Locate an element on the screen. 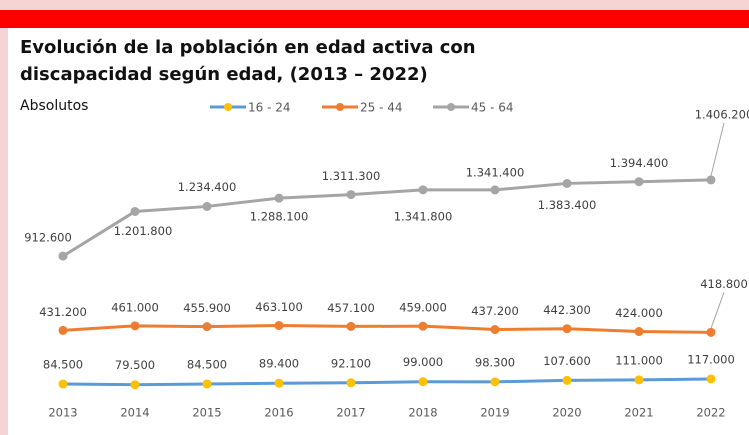 The height and width of the screenshot is (435, 749). legend-label: 45 - 64 is located at coordinates (492, 108).